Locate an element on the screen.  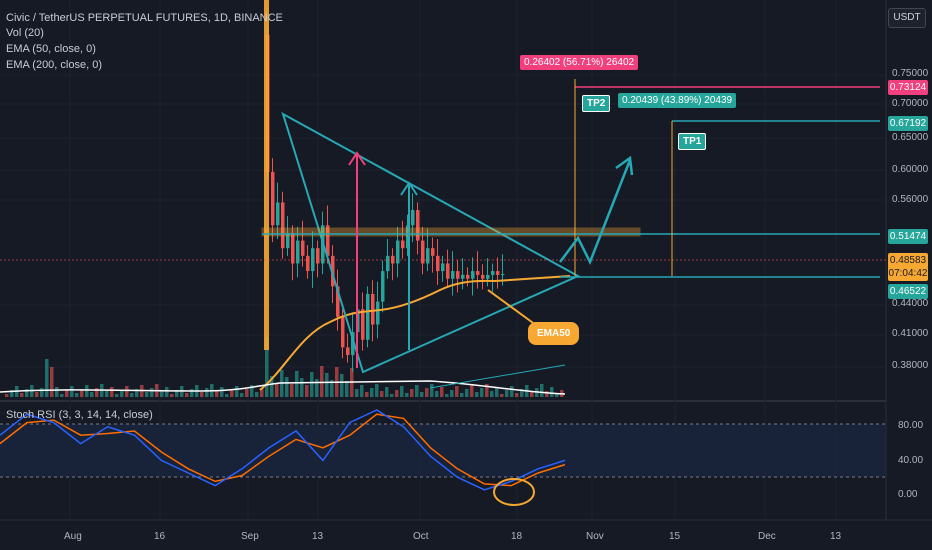
price-tick: 0.38000 is located at coordinates (910, 365).